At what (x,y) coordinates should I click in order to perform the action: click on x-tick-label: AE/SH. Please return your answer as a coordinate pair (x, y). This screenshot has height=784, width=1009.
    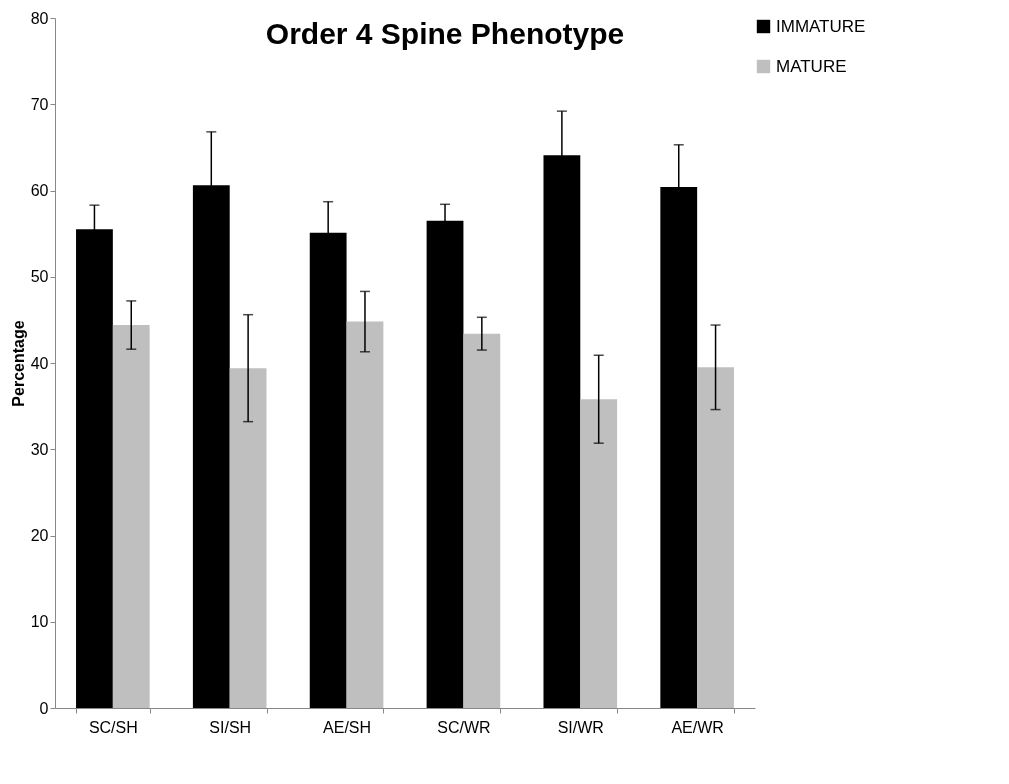
    Looking at the image, I should click on (347, 727).